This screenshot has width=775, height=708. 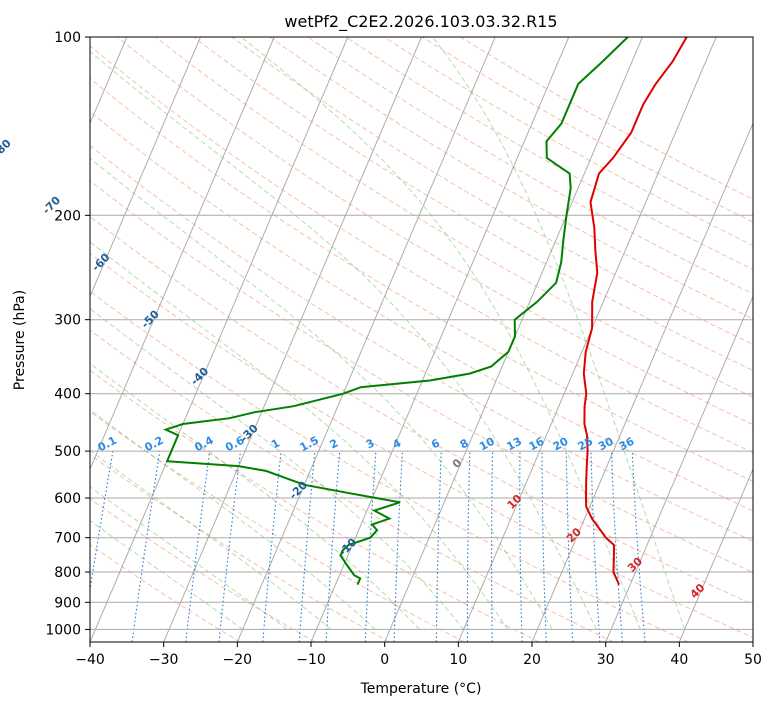 I want to click on x-tick-label: 50, so click(x=753, y=660).